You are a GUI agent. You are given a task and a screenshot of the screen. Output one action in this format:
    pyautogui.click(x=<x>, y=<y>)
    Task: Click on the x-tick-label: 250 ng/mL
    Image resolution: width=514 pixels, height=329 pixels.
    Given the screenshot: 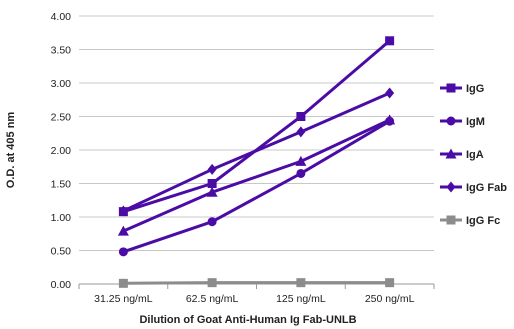 What is the action you would take?
    pyautogui.click(x=390, y=299)
    